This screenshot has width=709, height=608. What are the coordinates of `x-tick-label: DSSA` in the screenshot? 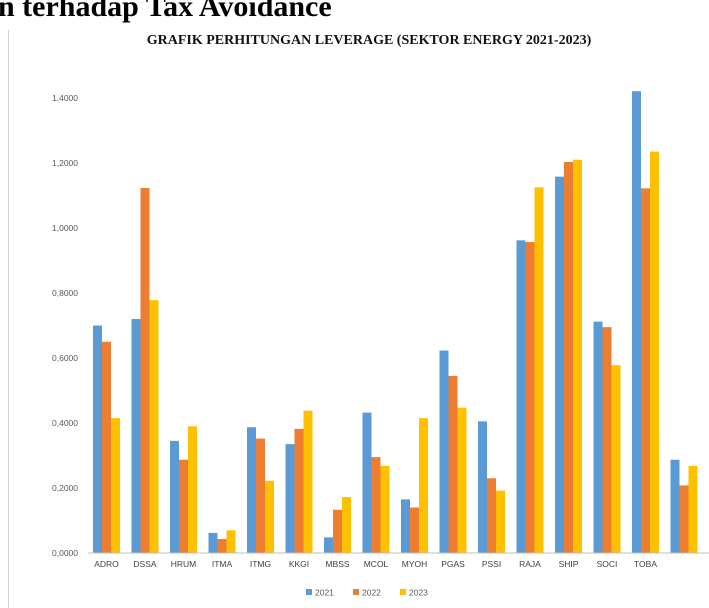 It's located at (144, 564).